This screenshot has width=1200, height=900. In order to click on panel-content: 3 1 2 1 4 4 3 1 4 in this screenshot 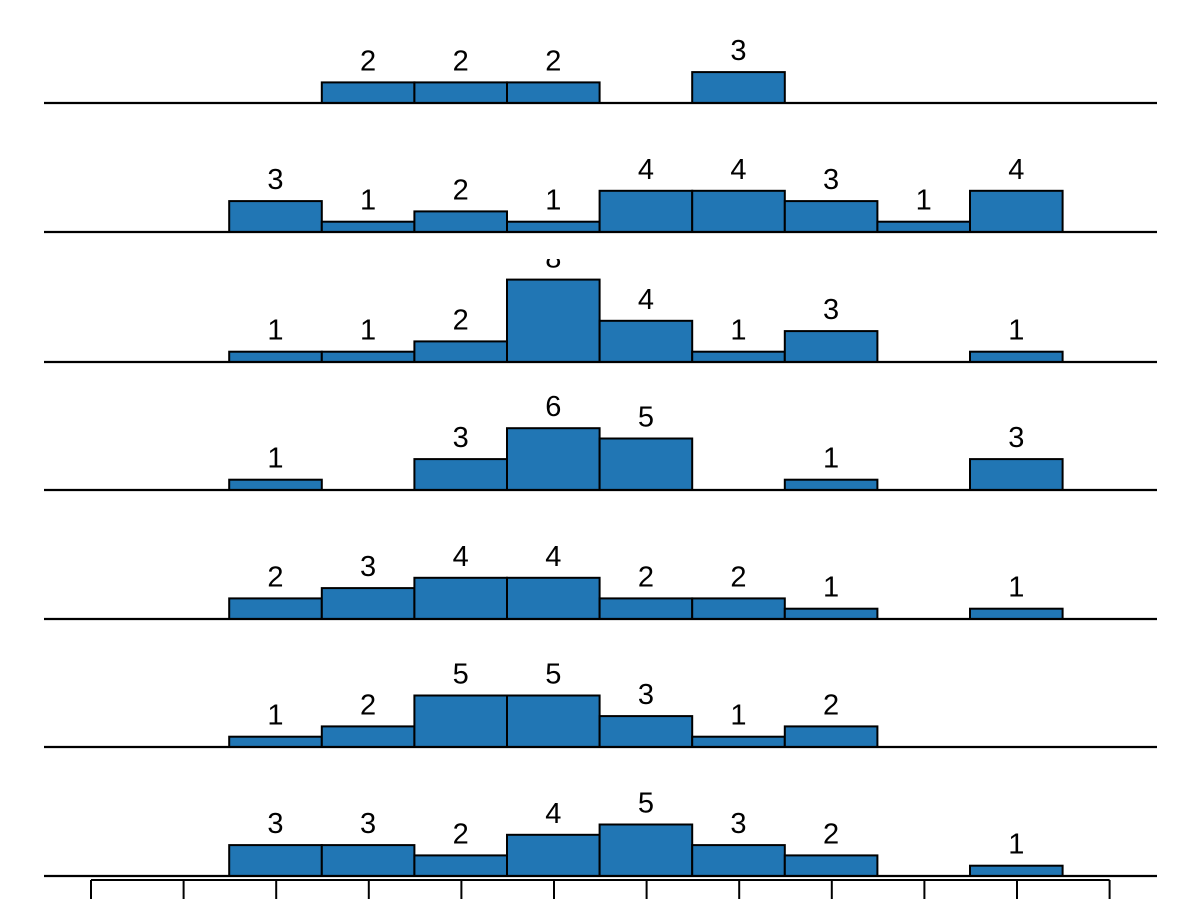, I will do `click(646, 194)`.